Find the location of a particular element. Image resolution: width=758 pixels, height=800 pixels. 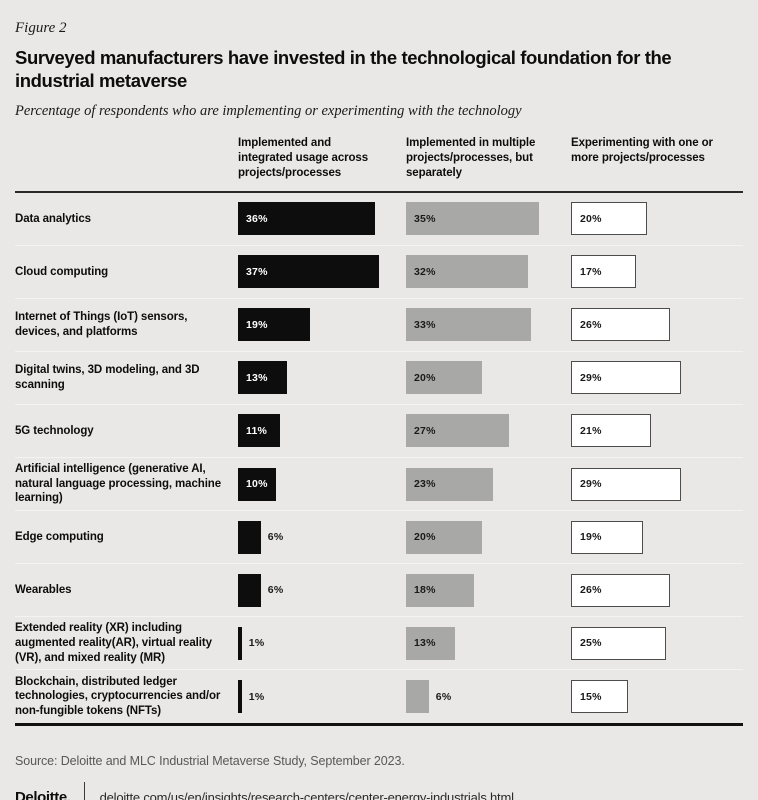

bar-series-2: 20% is located at coordinates (444, 537).